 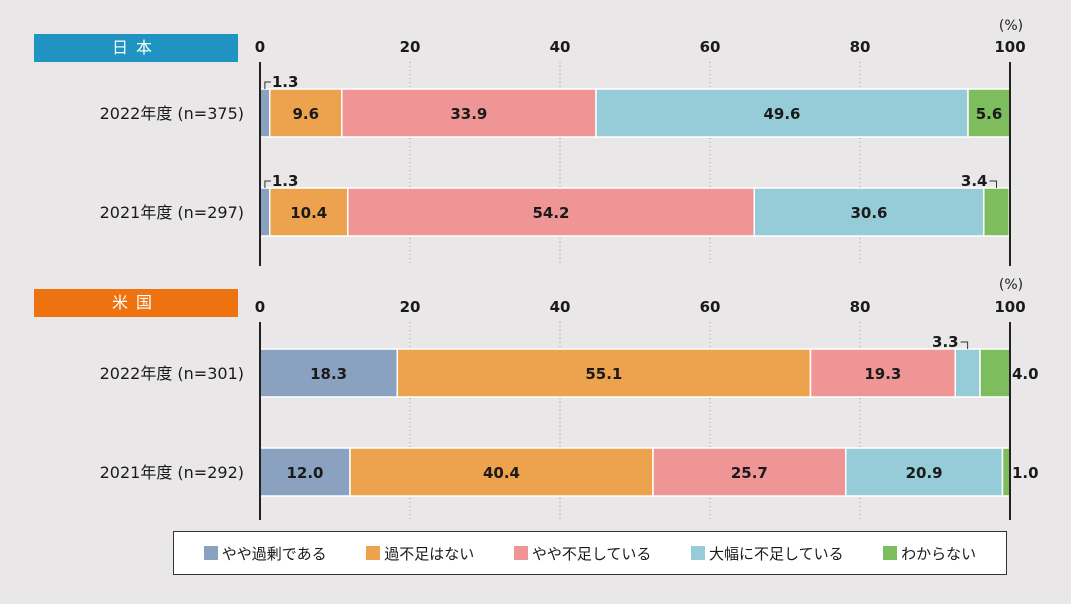 I want to click on legend-label: わからない, so click(x=939, y=553).